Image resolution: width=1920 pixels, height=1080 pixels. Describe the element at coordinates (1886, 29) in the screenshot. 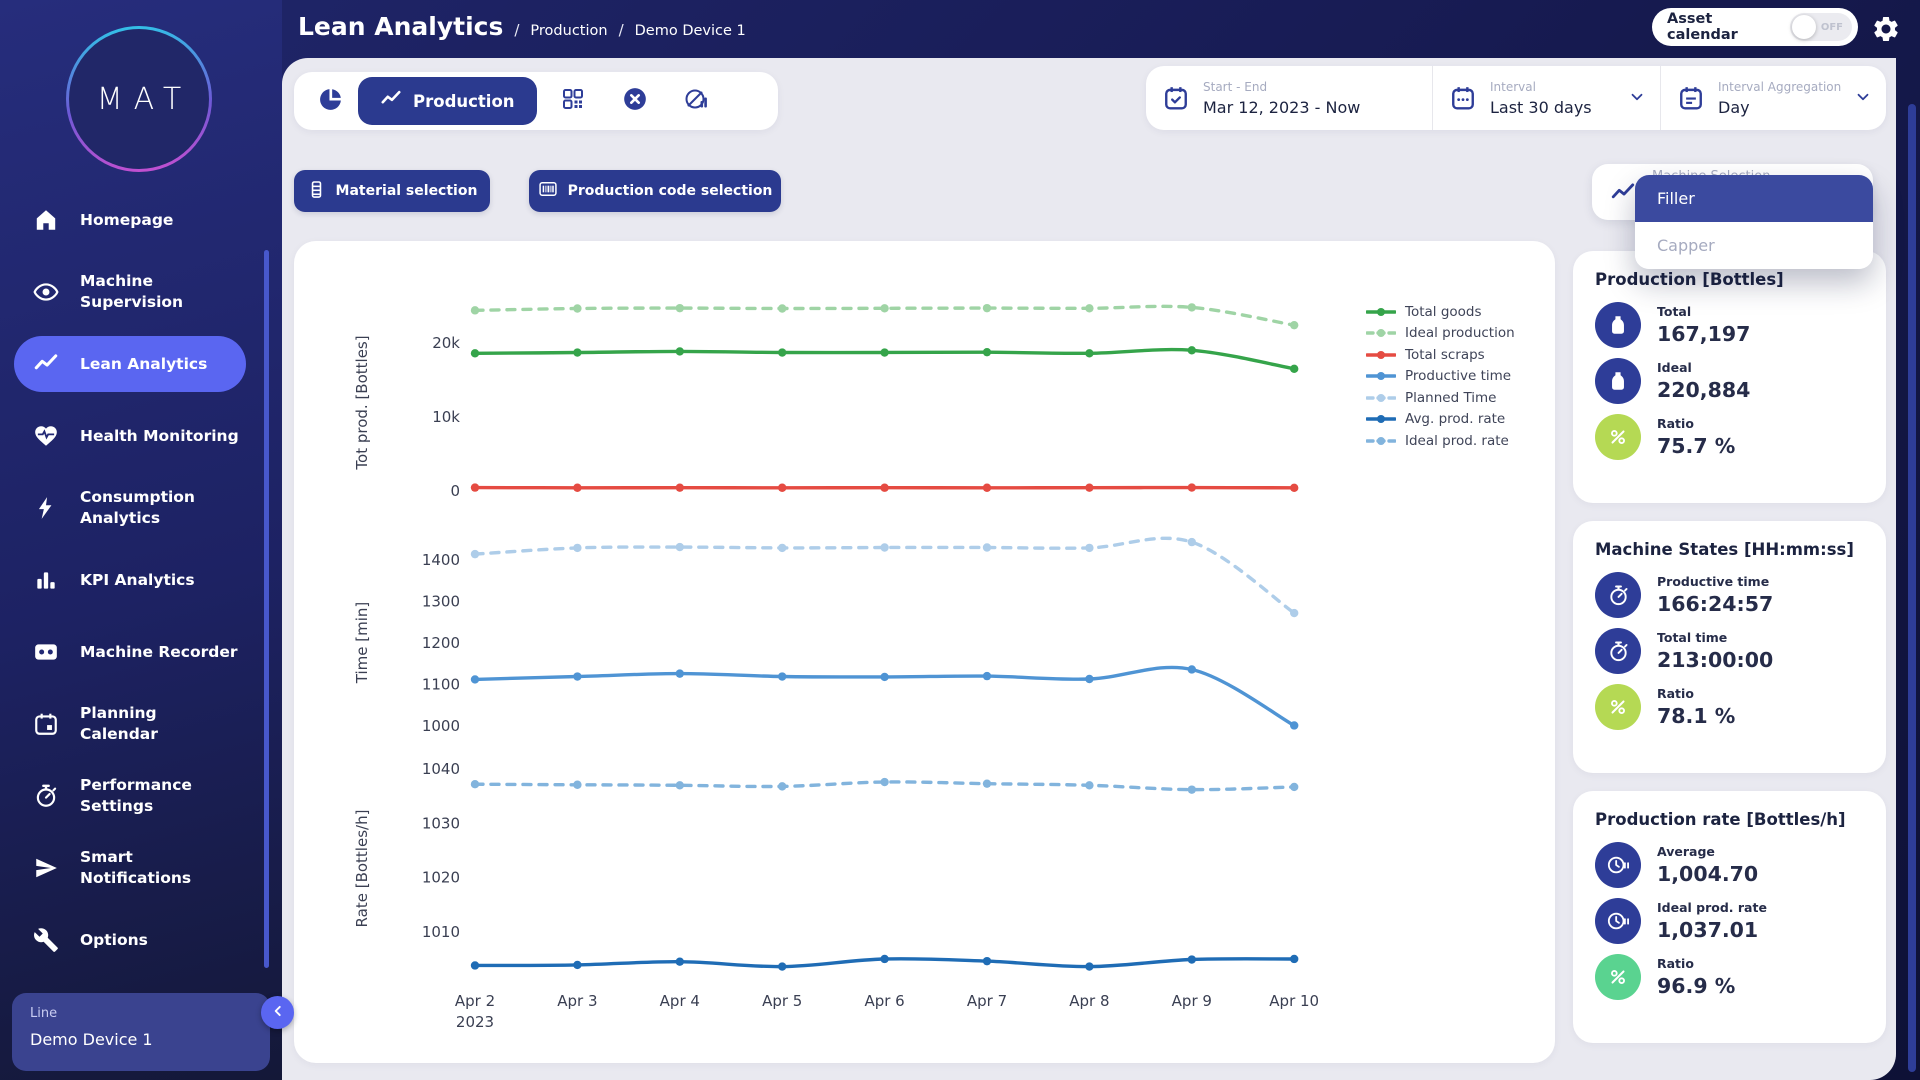

I see `settings-gear-icon` at that location.